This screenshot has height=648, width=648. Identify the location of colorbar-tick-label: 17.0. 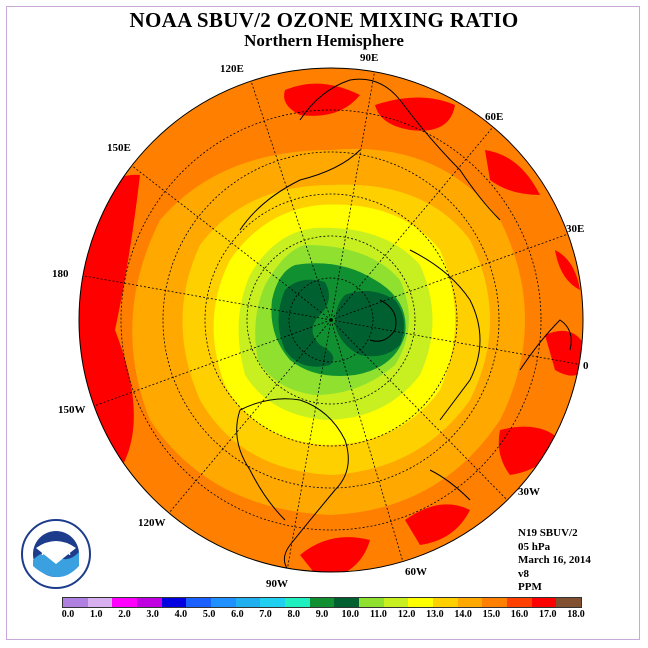
(548, 614).